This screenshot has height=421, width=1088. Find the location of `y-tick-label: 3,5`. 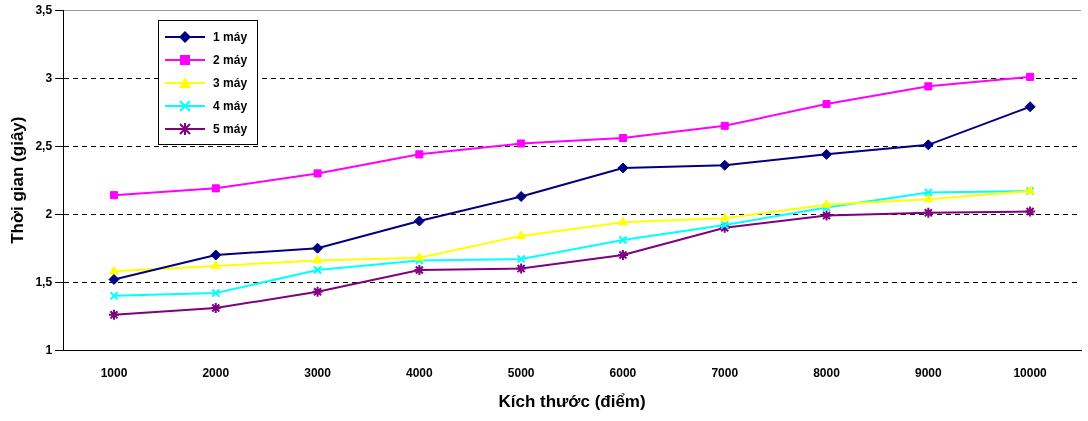

y-tick-label: 3,5 is located at coordinates (44, 9).